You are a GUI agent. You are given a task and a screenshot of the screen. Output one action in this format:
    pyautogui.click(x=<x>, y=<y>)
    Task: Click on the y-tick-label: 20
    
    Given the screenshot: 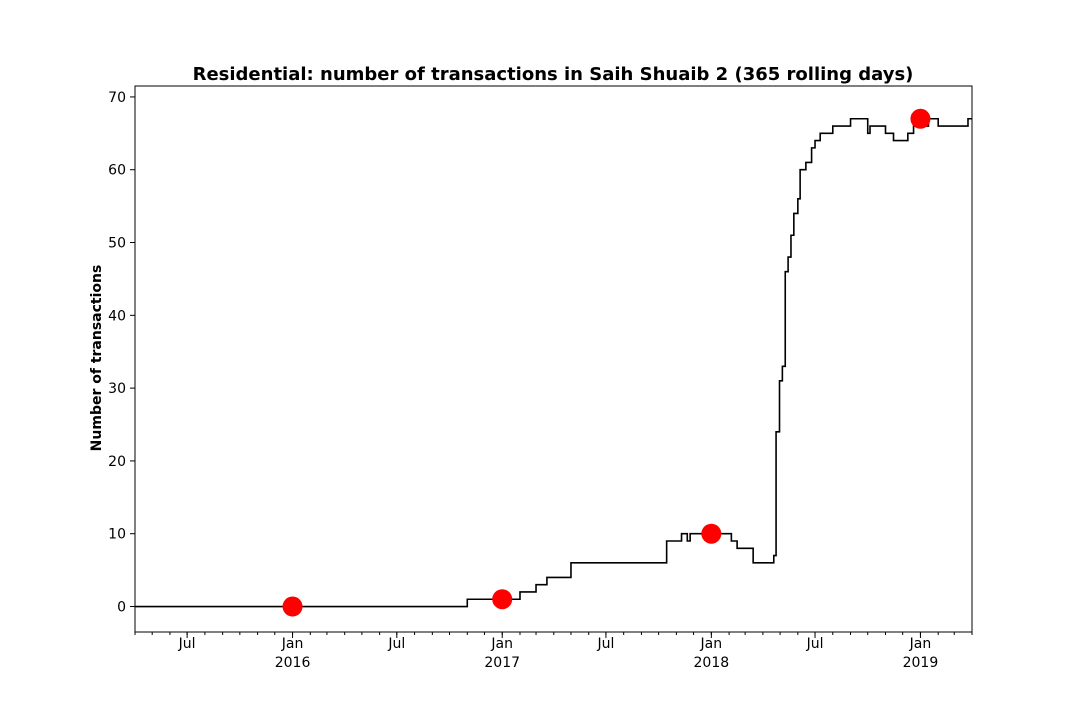 What is the action you would take?
    pyautogui.click(x=117, y=462)
    